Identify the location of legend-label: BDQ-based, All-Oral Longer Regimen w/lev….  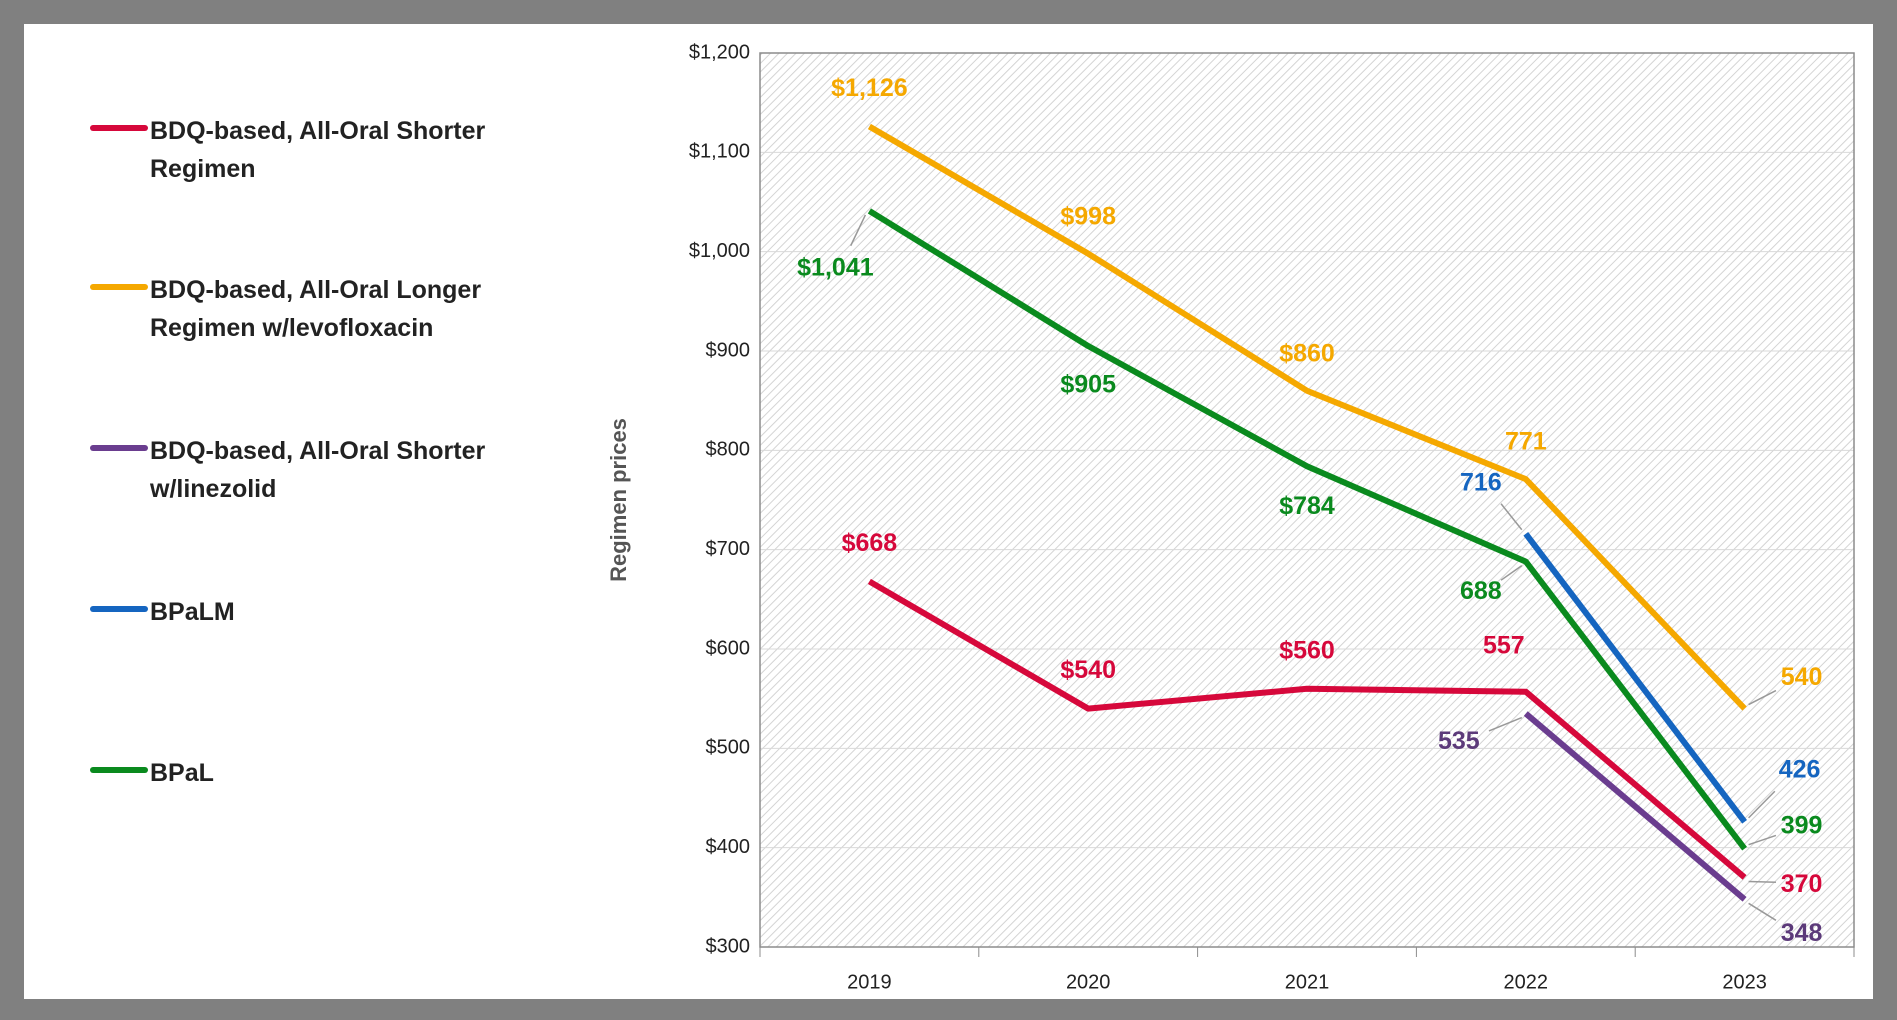
(316, 309).